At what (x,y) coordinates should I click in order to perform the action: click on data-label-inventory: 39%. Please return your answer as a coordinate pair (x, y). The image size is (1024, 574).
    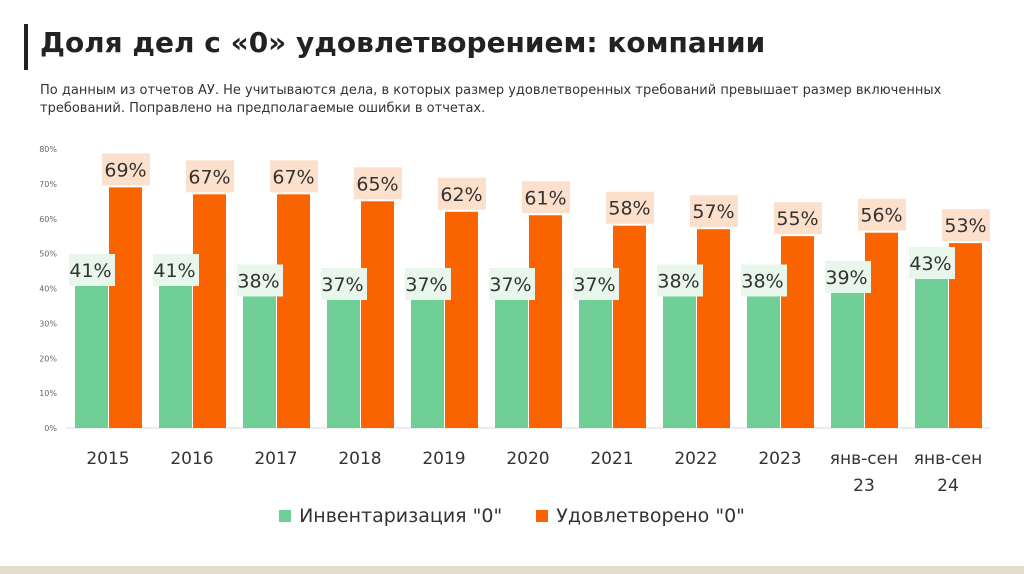
    Looking at the image, I should click on (846, 278).